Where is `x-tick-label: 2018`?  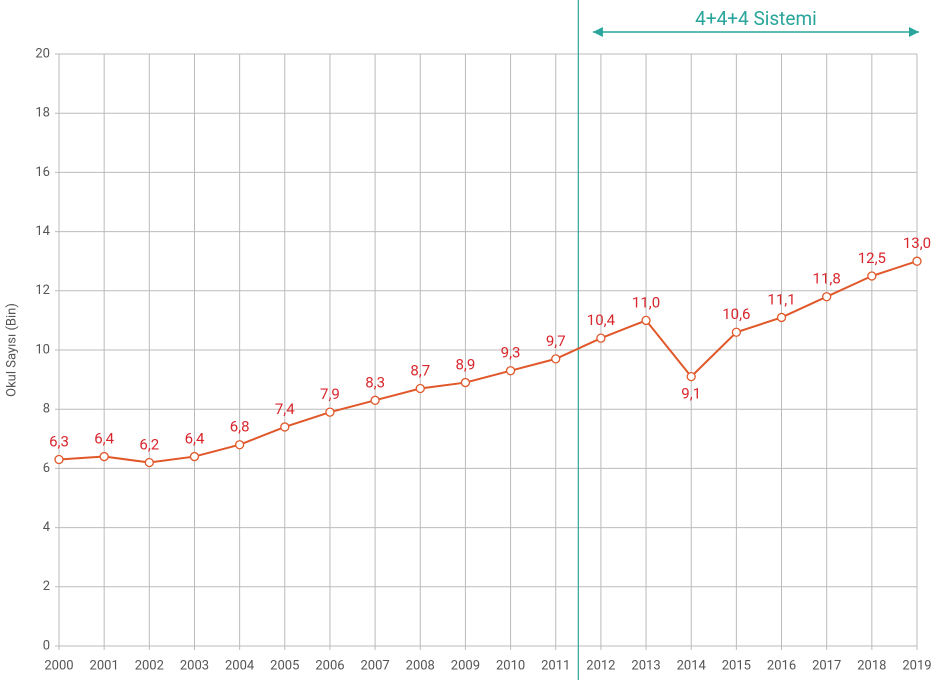 x-tick-label: 2018 is located at coordinates (871, 665).